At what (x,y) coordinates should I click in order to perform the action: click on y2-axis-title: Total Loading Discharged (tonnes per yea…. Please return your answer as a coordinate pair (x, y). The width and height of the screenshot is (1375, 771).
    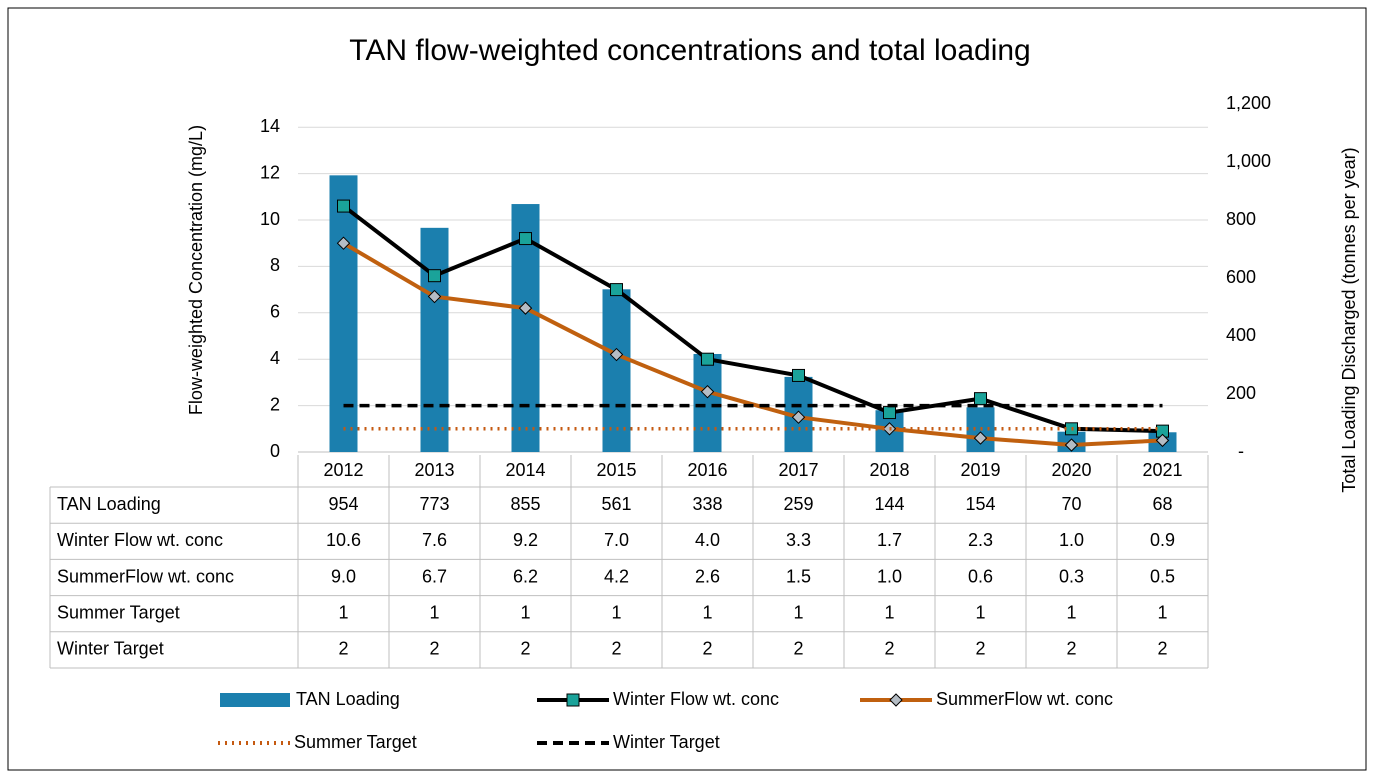
    Looking at the image, I should click on (1349, 319).